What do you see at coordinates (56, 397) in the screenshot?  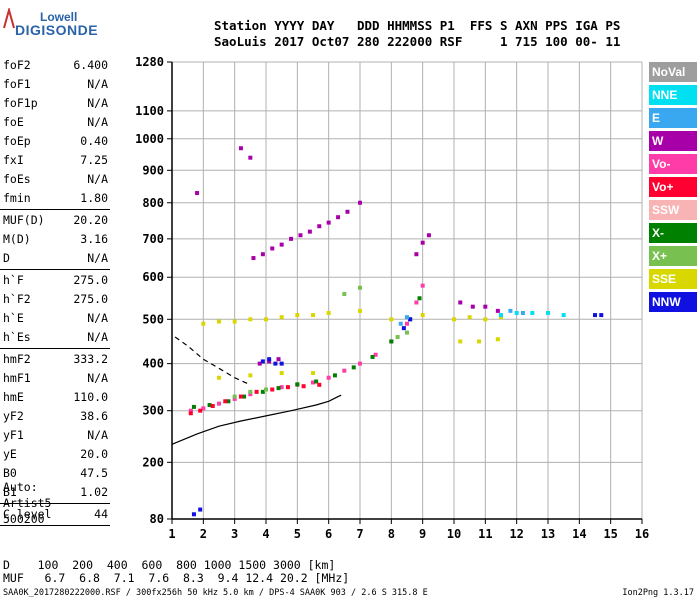 I see `param-row: hmE 110.0` at bounding box center [56, 397].